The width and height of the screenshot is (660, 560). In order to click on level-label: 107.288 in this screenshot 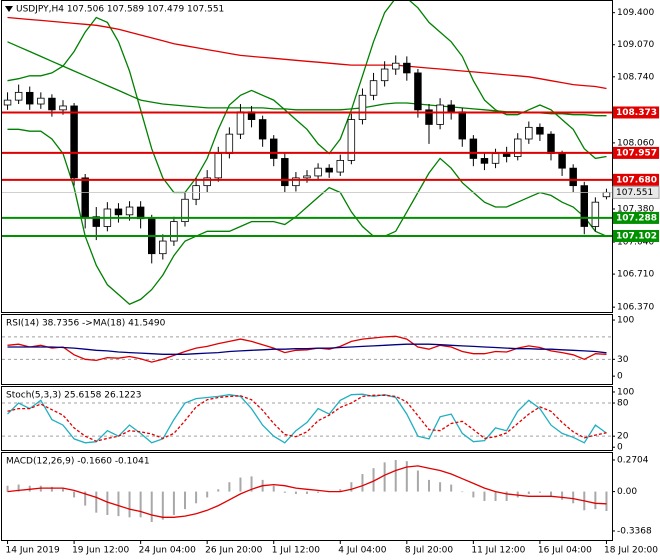, I will do `click(636, 218)`.